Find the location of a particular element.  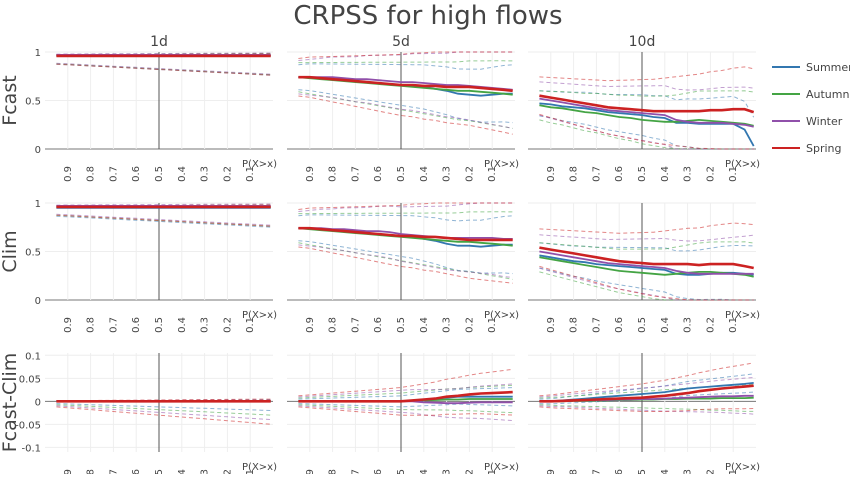

y-tick-label: -0.1 is located at coordinates (31, 448).